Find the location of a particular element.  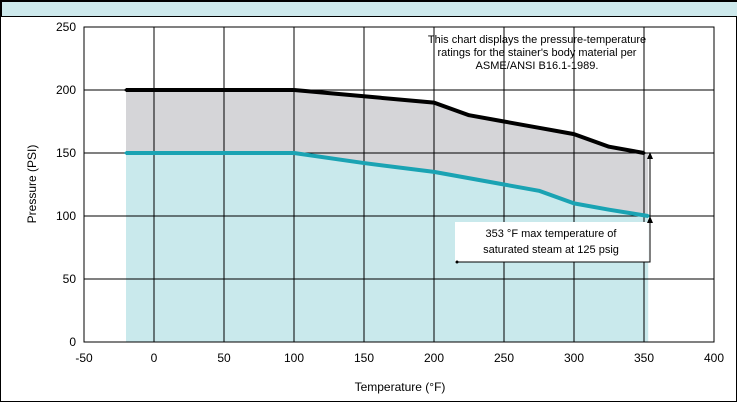

steam-callout-box is located at coordinates (551, 242).